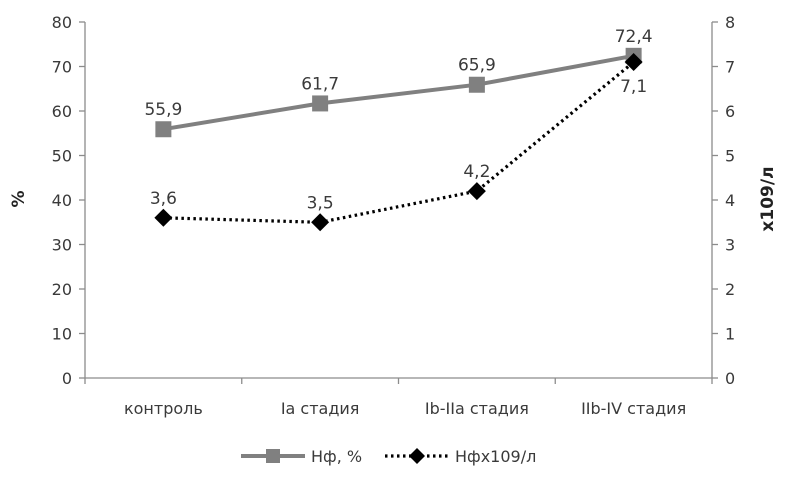 The image size is (793, 481). Describe the element at coordinates (19, 198) in the screenshot. I see `y-axis-left-label: %` at that location.